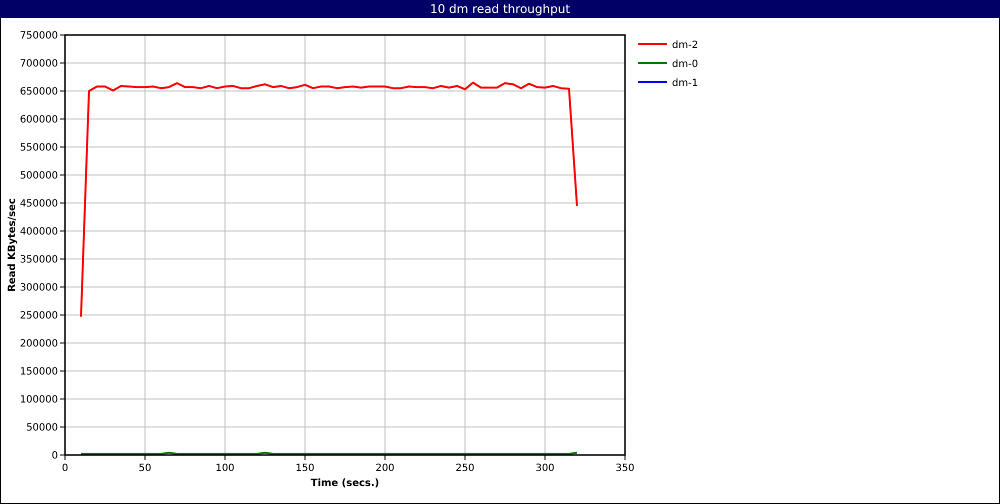 The image size is (1000, 504). What do you see at coordinates (55, 456) in the screenshot?
I see `y-tick-label: 0` at bounding box center [55, 456].